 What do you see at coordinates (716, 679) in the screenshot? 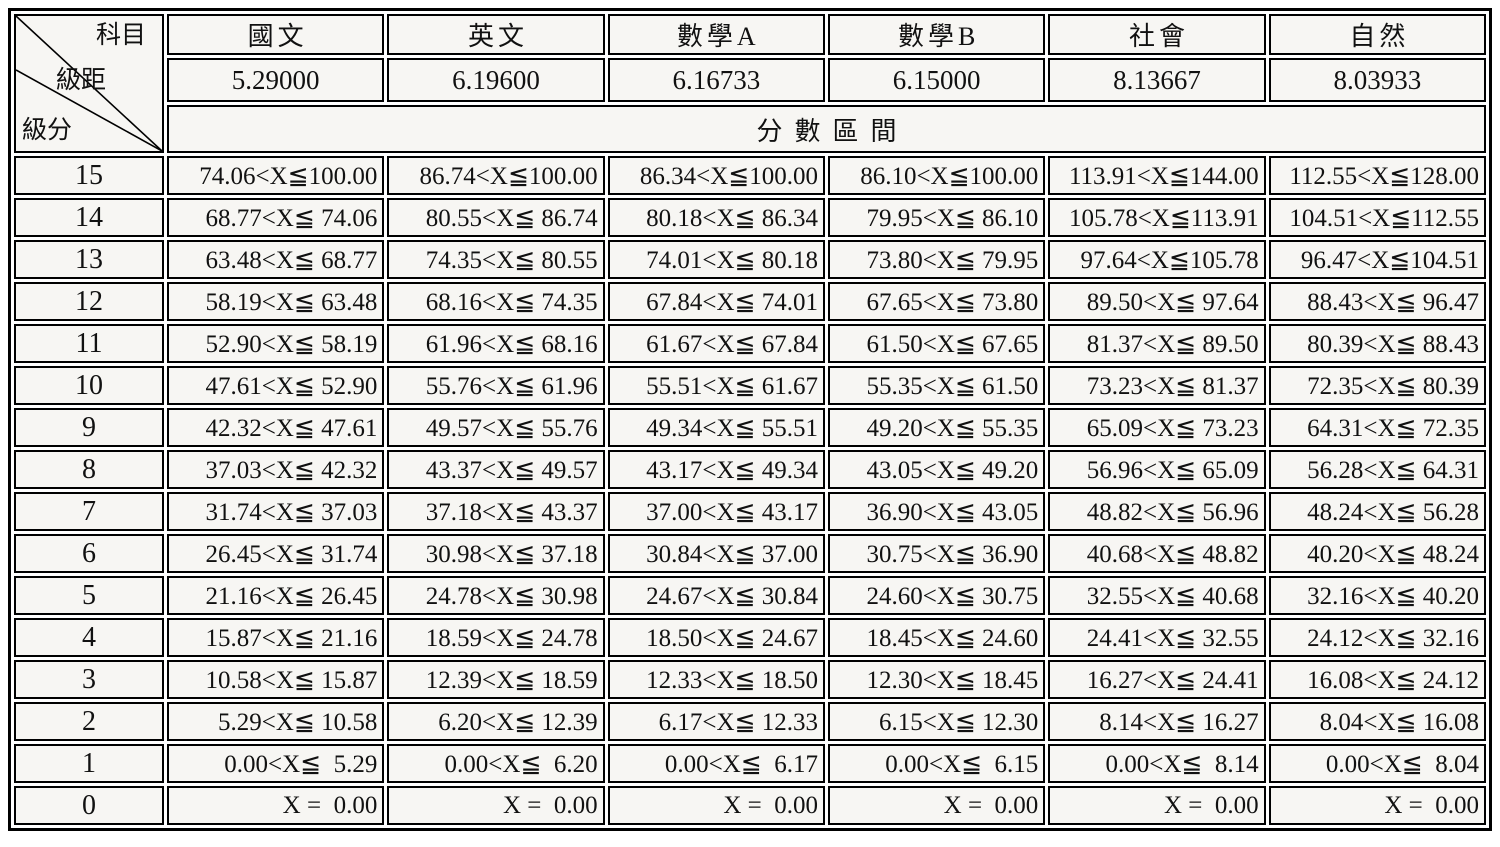
I see `interval-cell: 12.33<X≦ 18.50` at bounding box center [716, 679].